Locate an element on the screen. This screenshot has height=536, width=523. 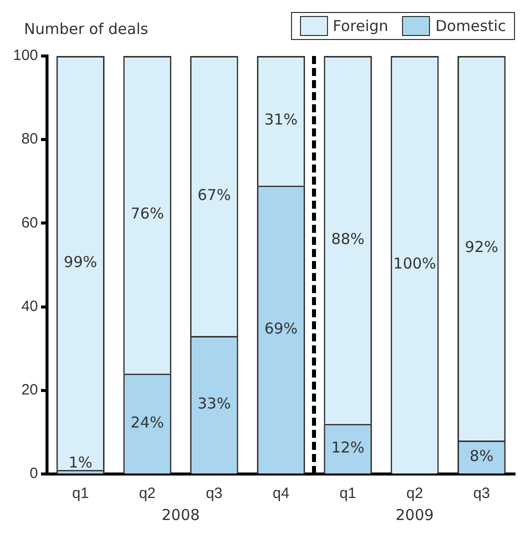
data-label: 12% is located at coordinates (348, 447).